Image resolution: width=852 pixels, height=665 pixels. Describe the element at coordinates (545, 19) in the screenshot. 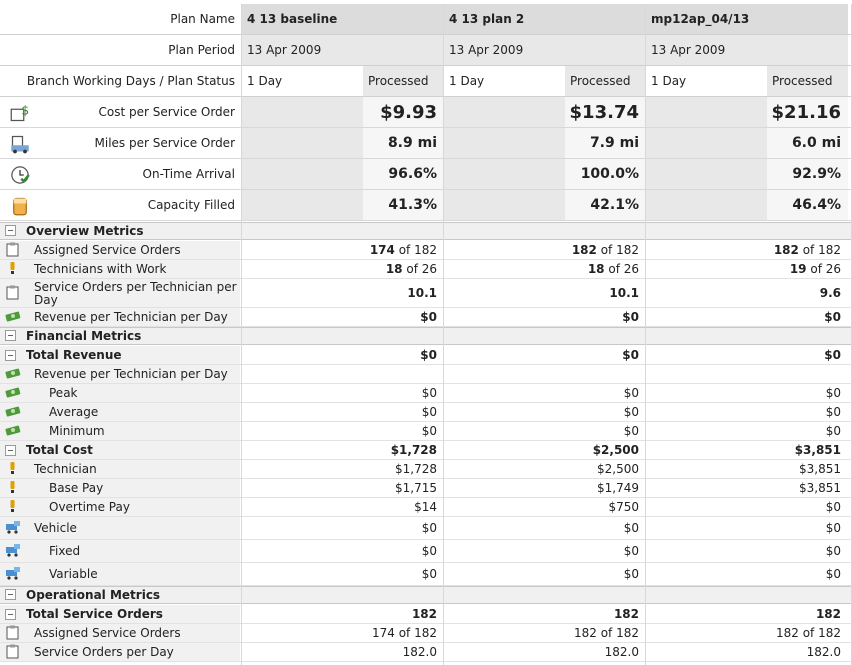

I see `plan-name: 4 13 plan 2` at that location.